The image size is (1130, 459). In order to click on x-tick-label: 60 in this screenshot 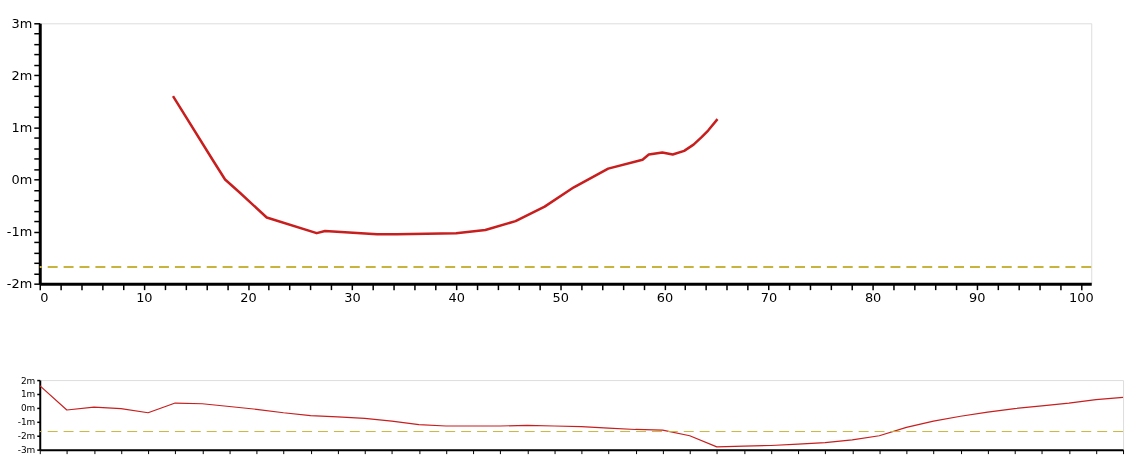, I will do `click(665, 298)`.